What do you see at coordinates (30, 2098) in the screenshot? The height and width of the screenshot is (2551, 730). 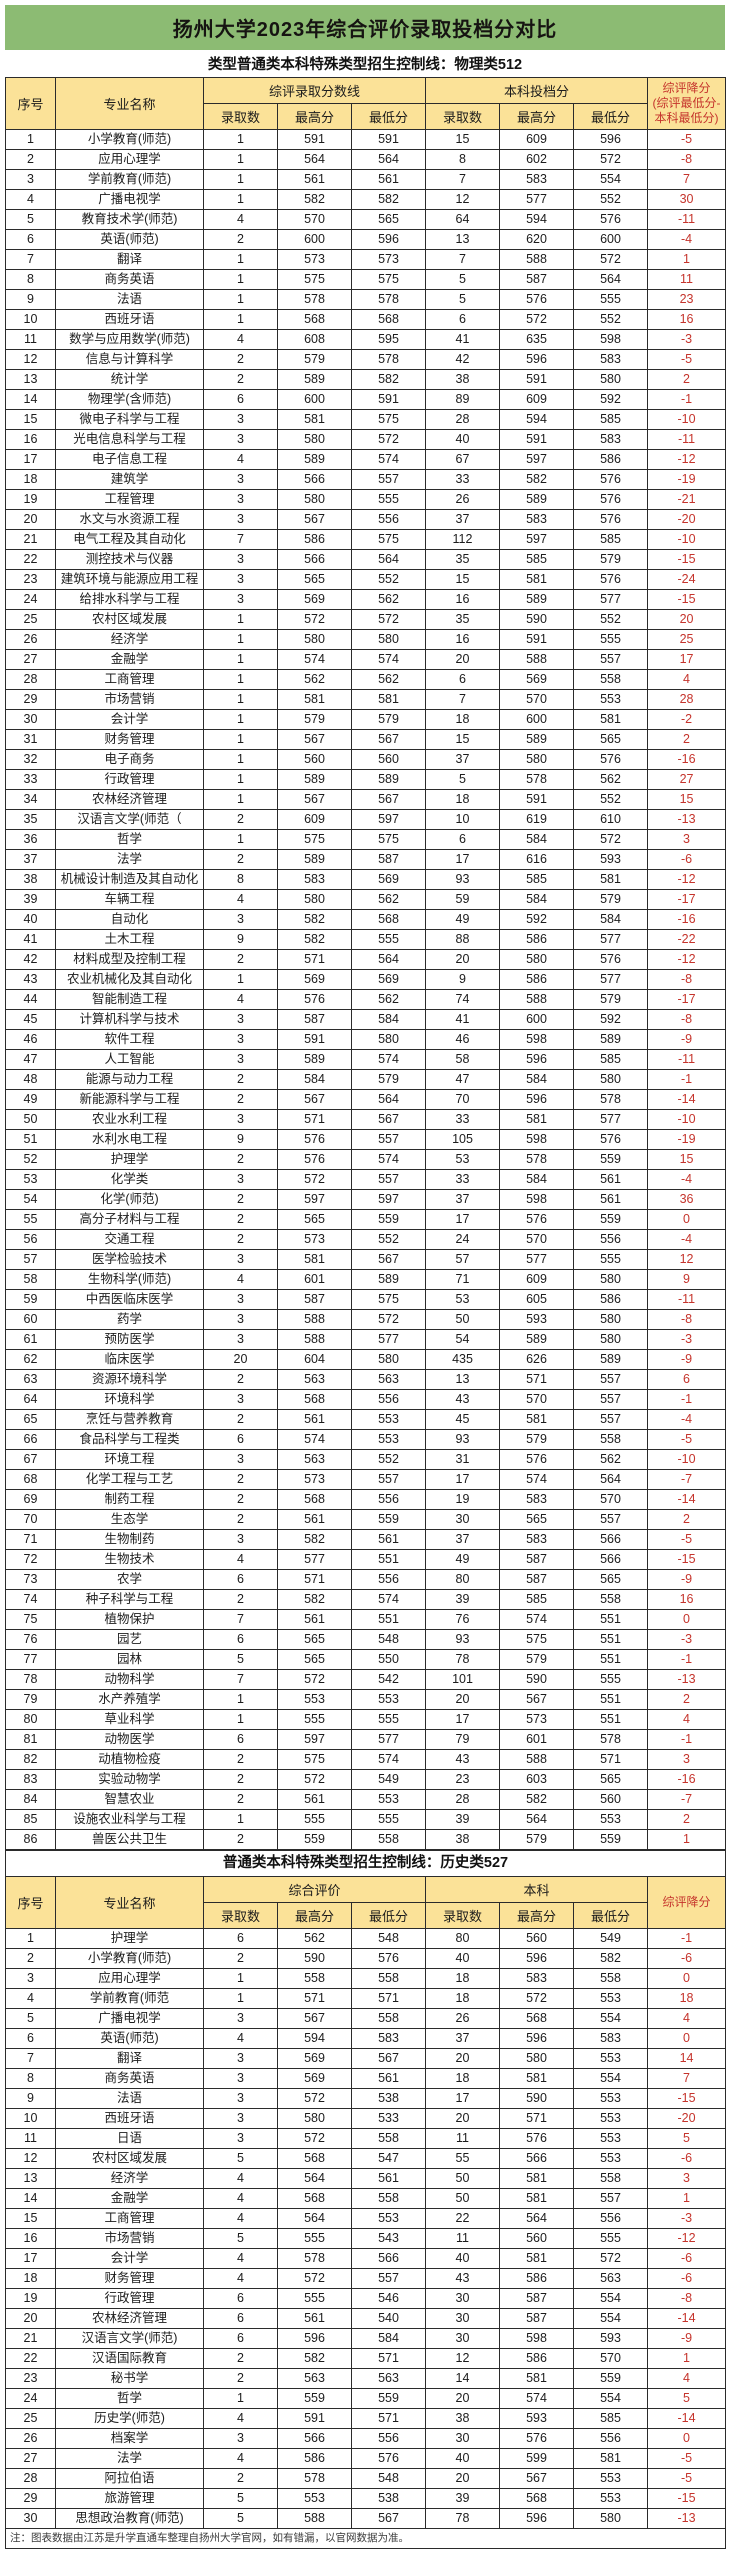 I see `seq-cell: 9` at bounding box center [30, 2098].